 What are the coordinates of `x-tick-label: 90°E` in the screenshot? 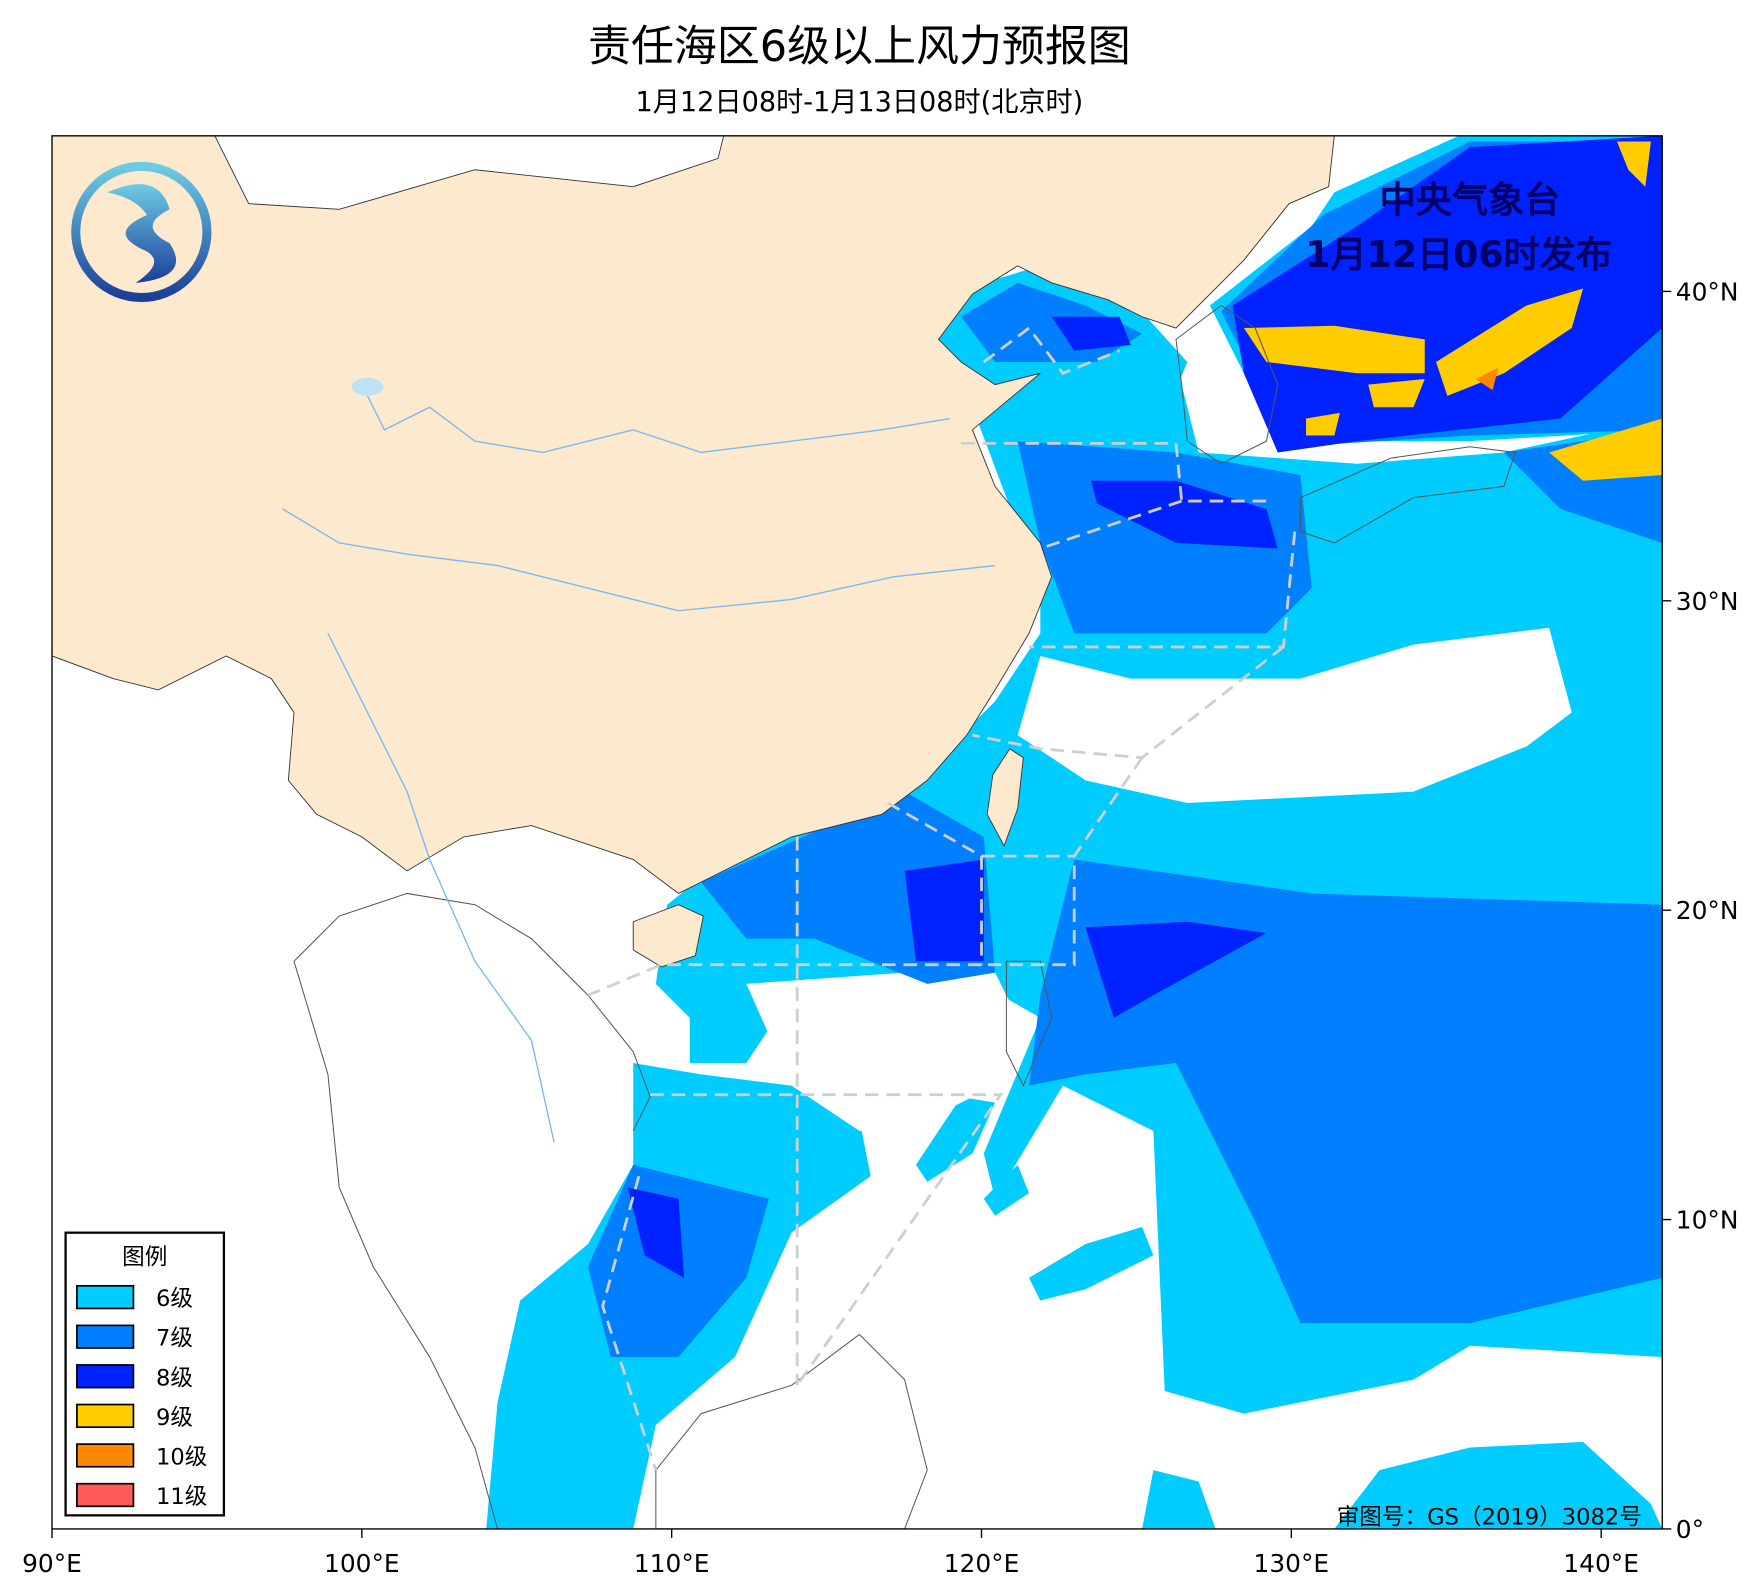 It's located at (52, 1563).